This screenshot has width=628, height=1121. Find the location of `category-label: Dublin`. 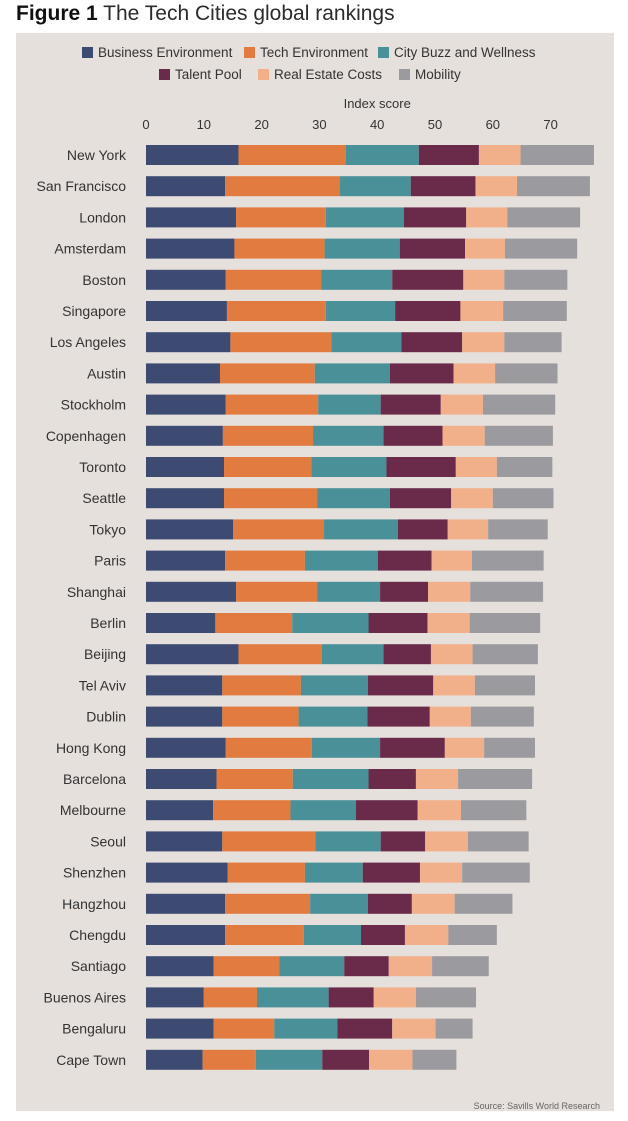

category-label: Dublin is located at coordinates (106, 717).